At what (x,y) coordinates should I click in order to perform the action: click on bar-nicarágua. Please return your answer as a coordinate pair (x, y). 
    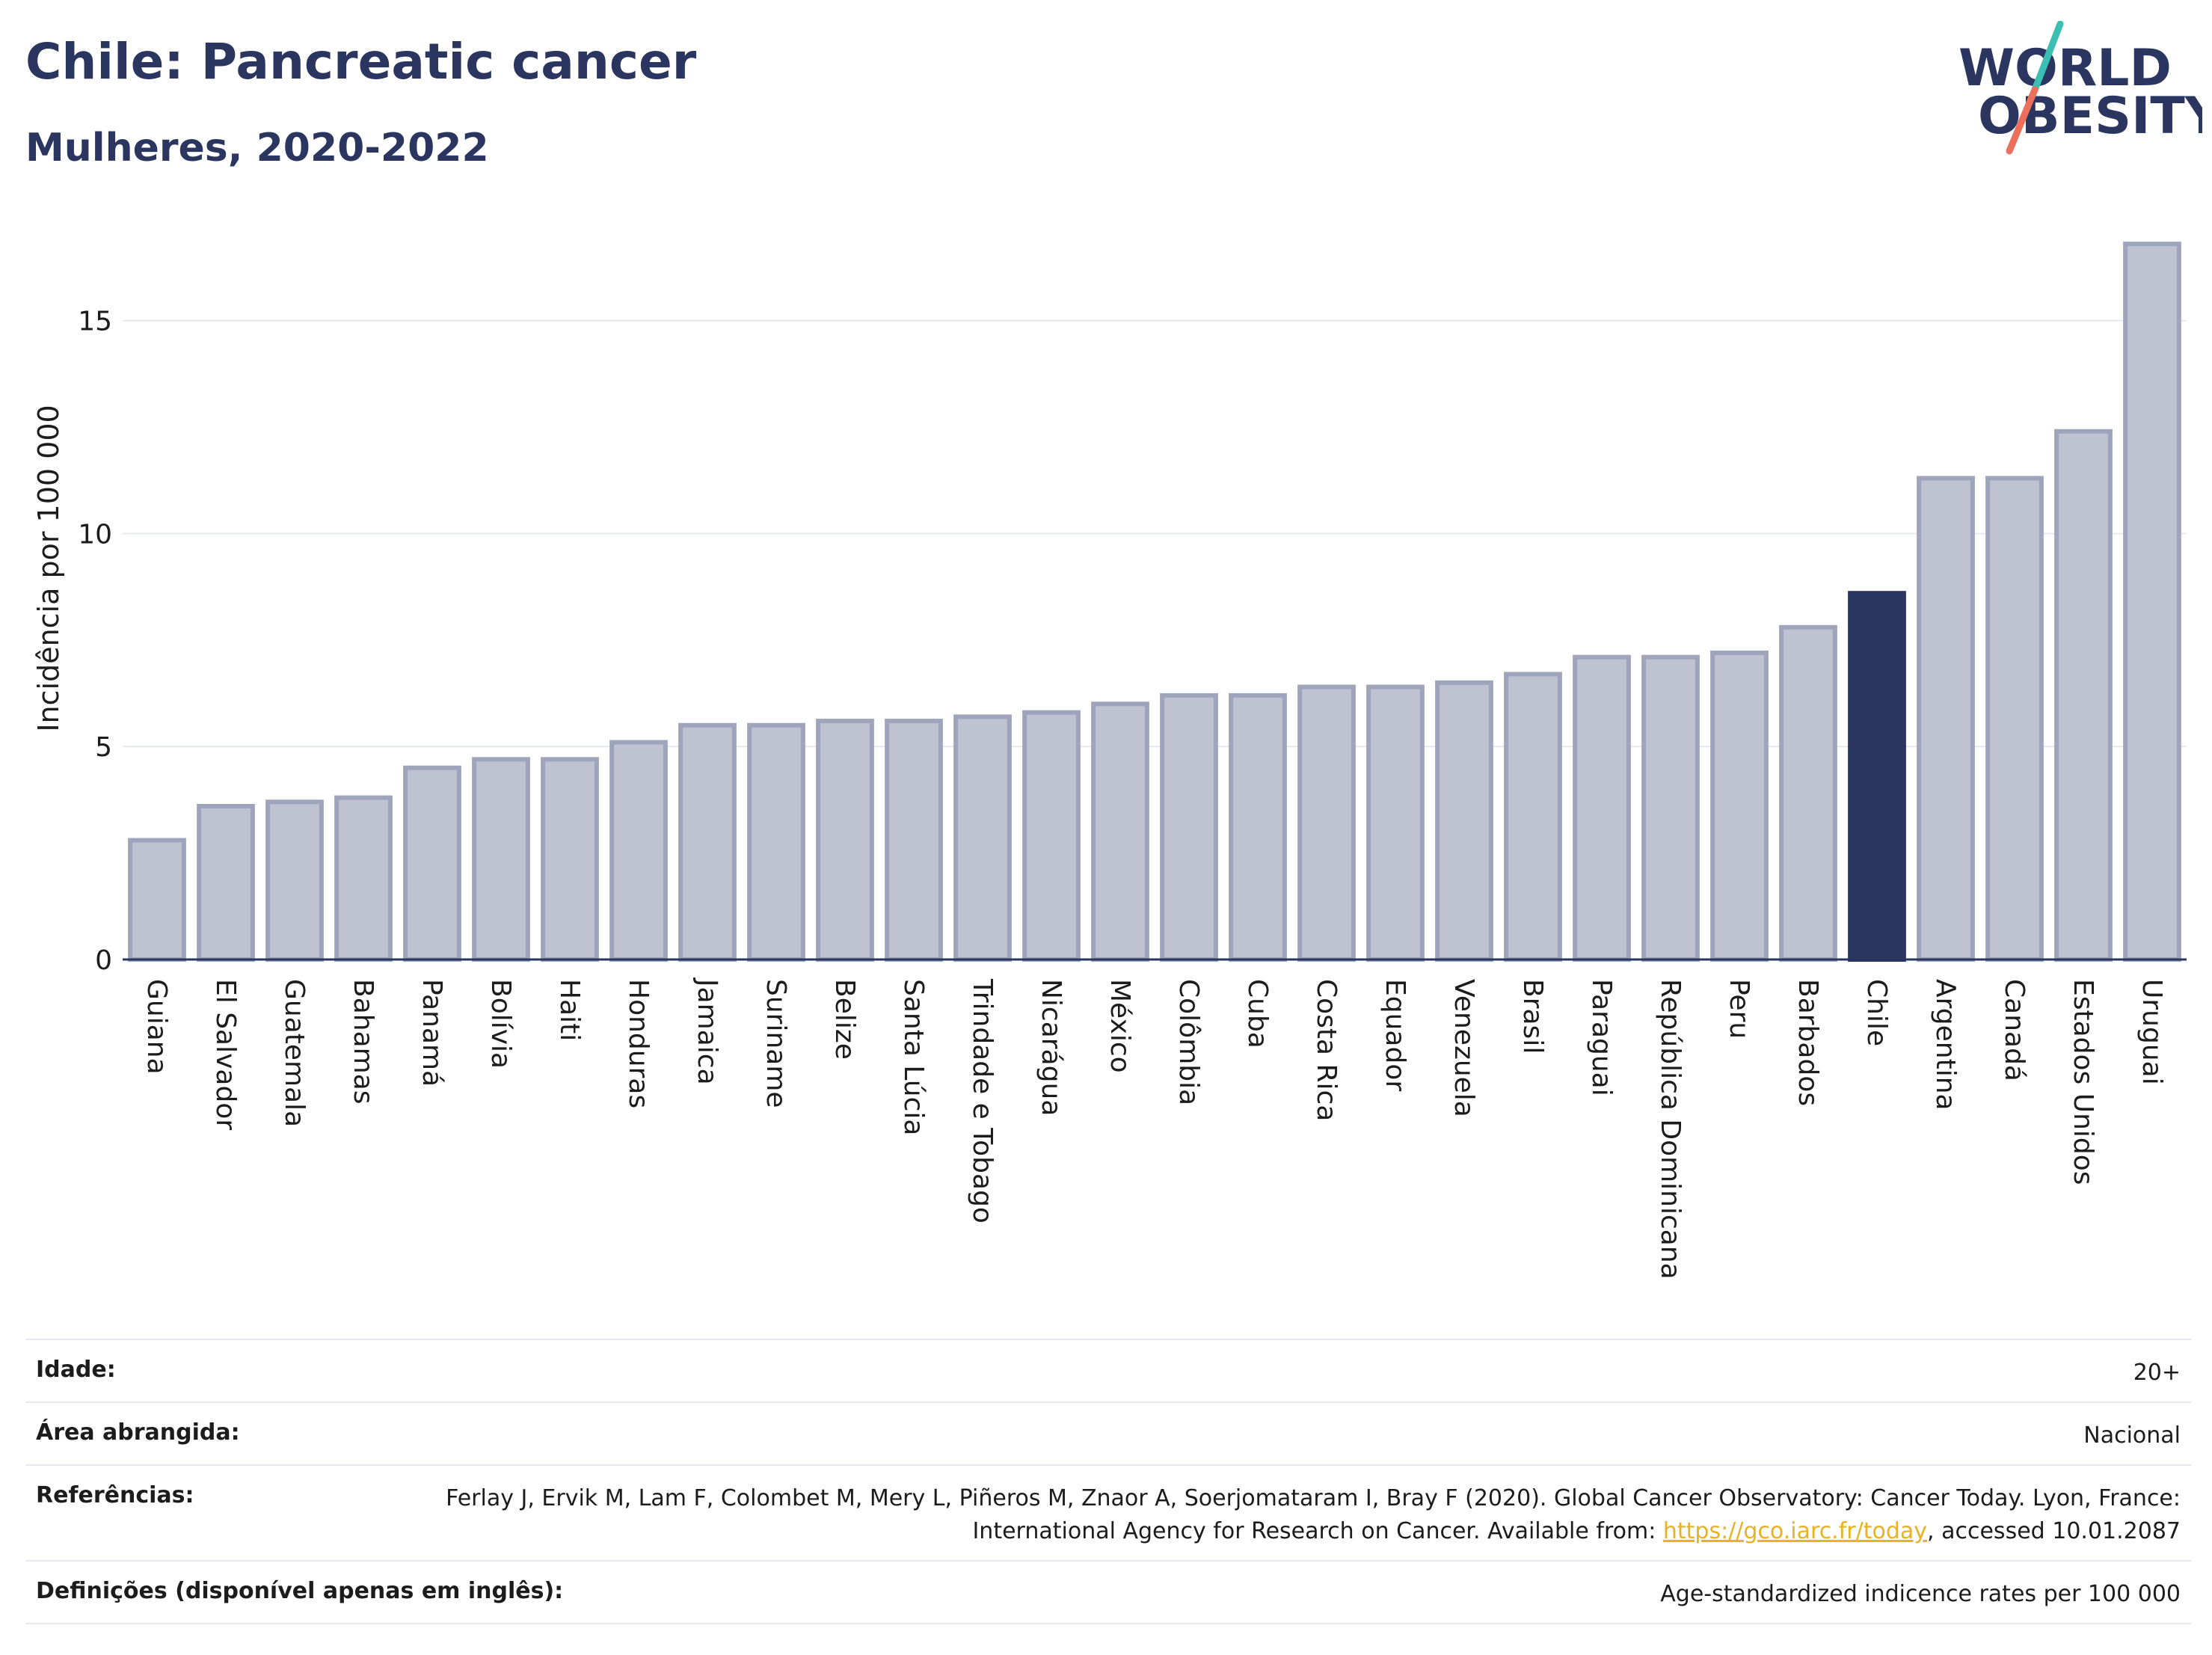
    Looking at the image, I should click on (1051, 836).